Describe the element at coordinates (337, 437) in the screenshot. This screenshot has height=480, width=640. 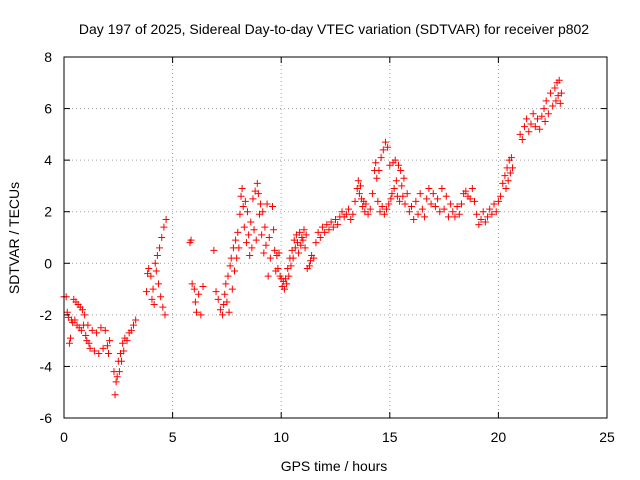
I see `x-tick-labels: 0 5 10 15 20 25` at that location.